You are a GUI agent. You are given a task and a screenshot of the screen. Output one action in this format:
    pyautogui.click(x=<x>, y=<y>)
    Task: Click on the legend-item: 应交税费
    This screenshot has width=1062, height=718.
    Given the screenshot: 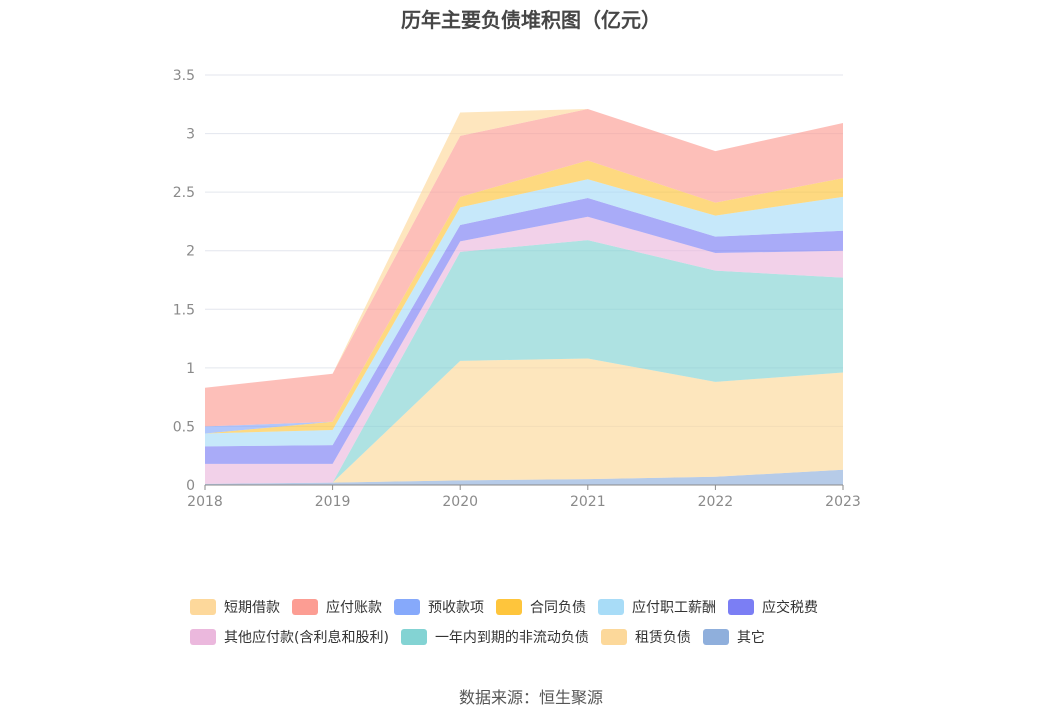 What is the action you would take?
    pyautogui.click(x=773, y=607)
    